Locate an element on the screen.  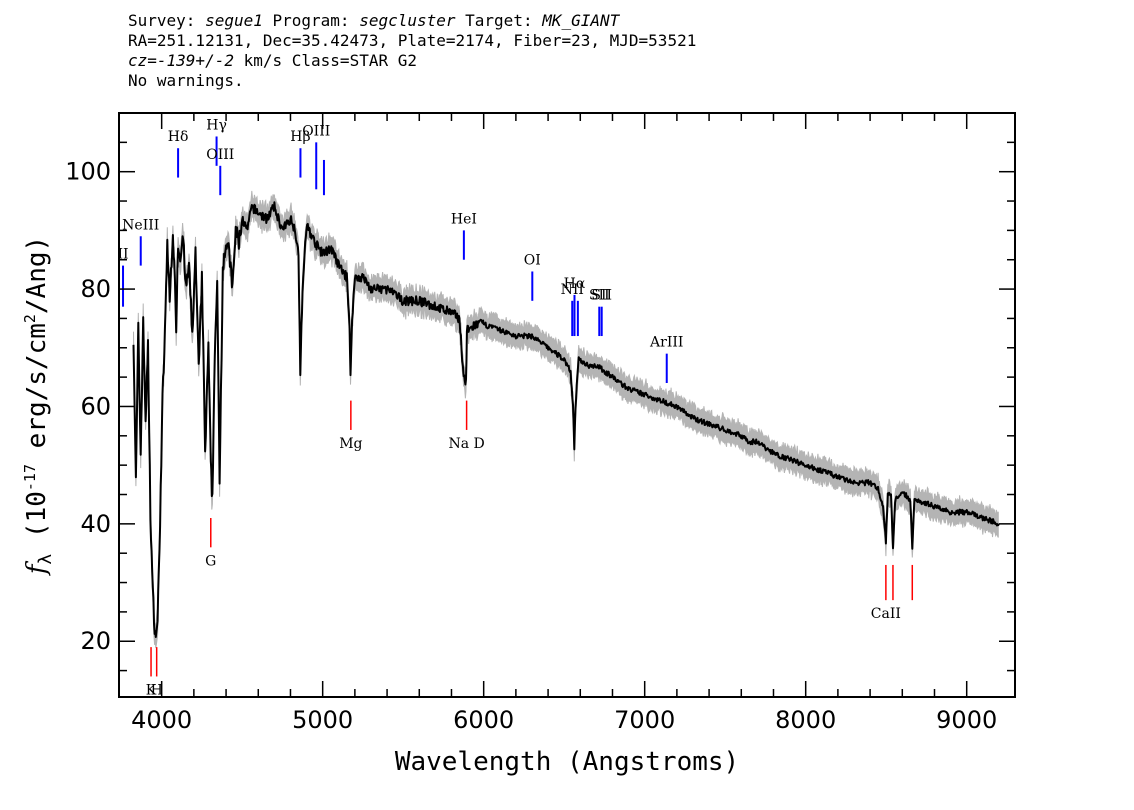
emission-line-label: Hβ is located at coordinates (300, 137).